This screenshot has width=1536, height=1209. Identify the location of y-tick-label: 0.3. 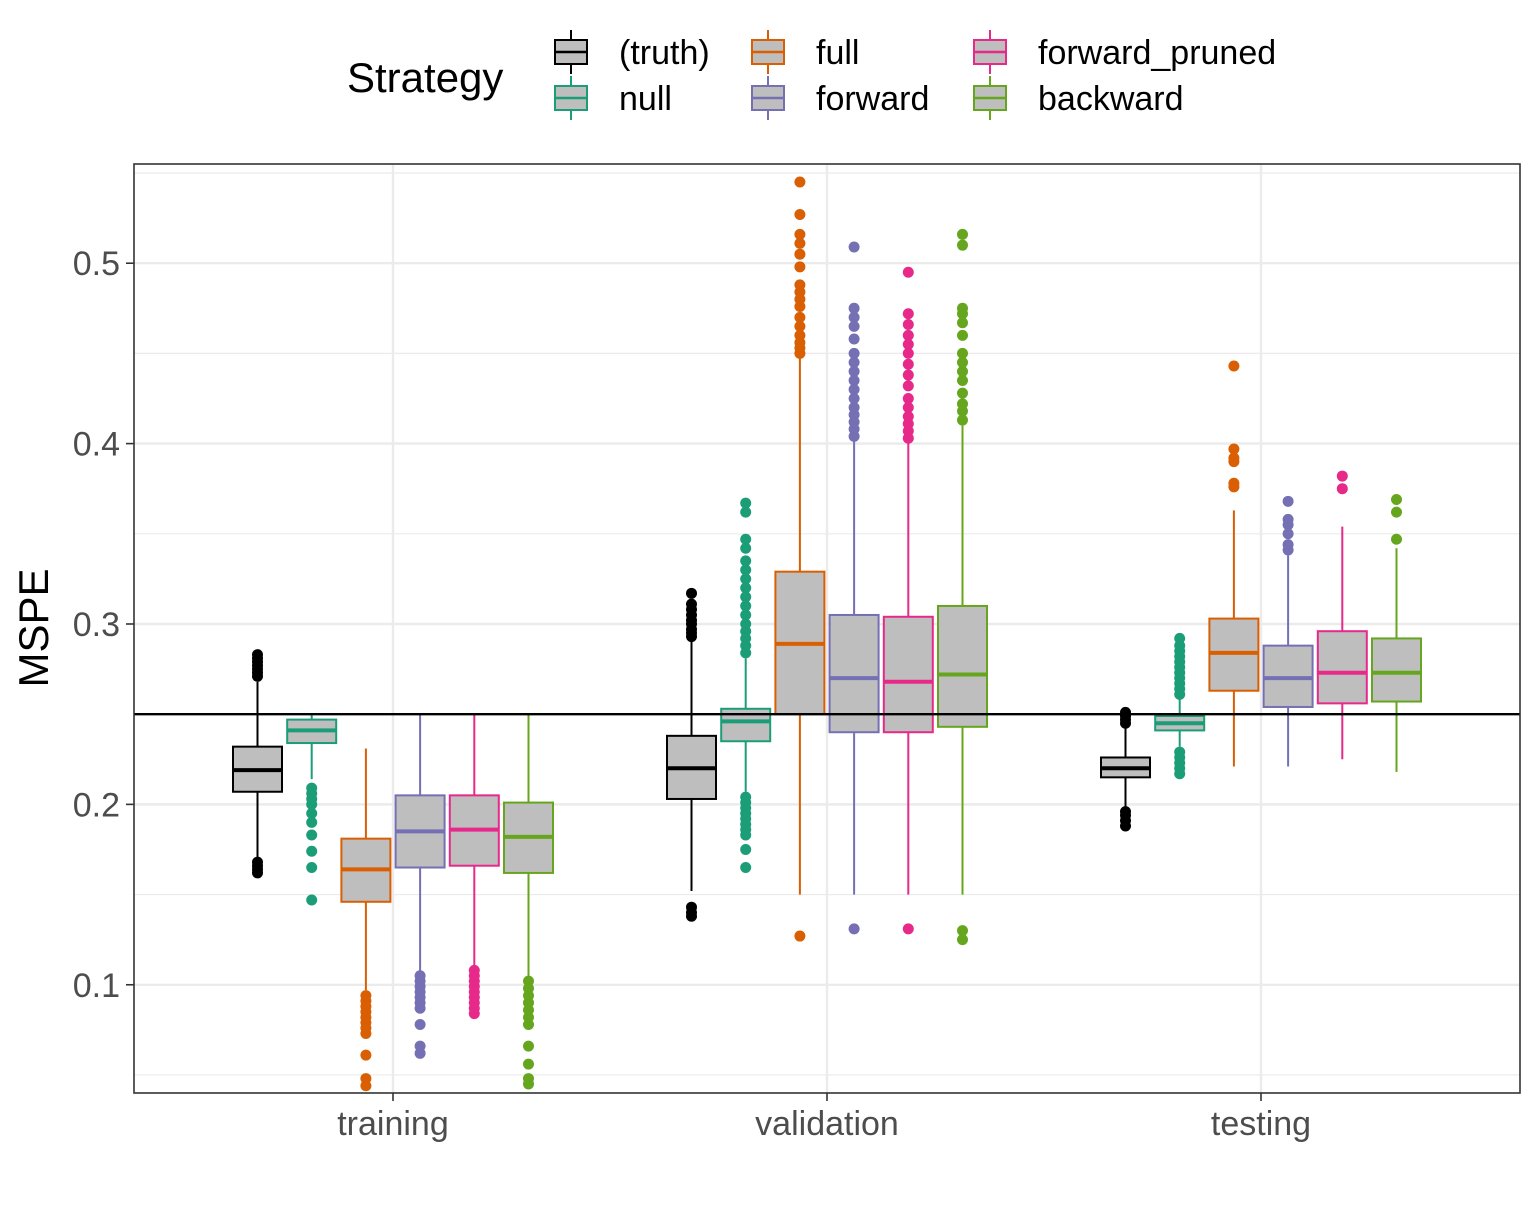
(96, 625).